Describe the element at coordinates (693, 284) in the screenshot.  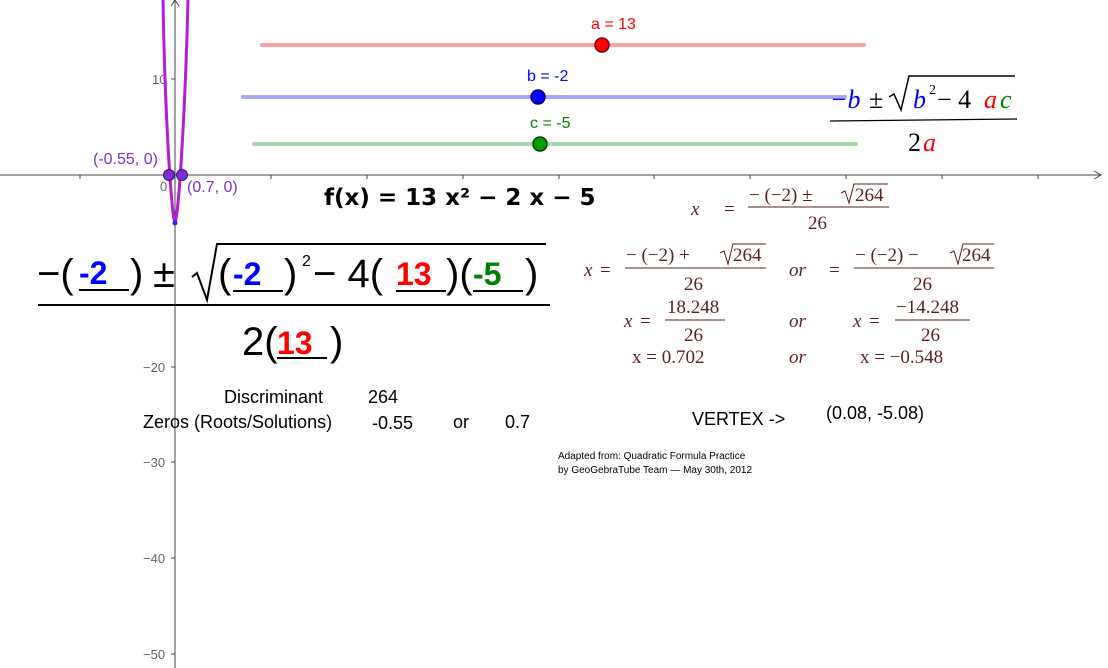
I see `step2l-den: 26` at that location.